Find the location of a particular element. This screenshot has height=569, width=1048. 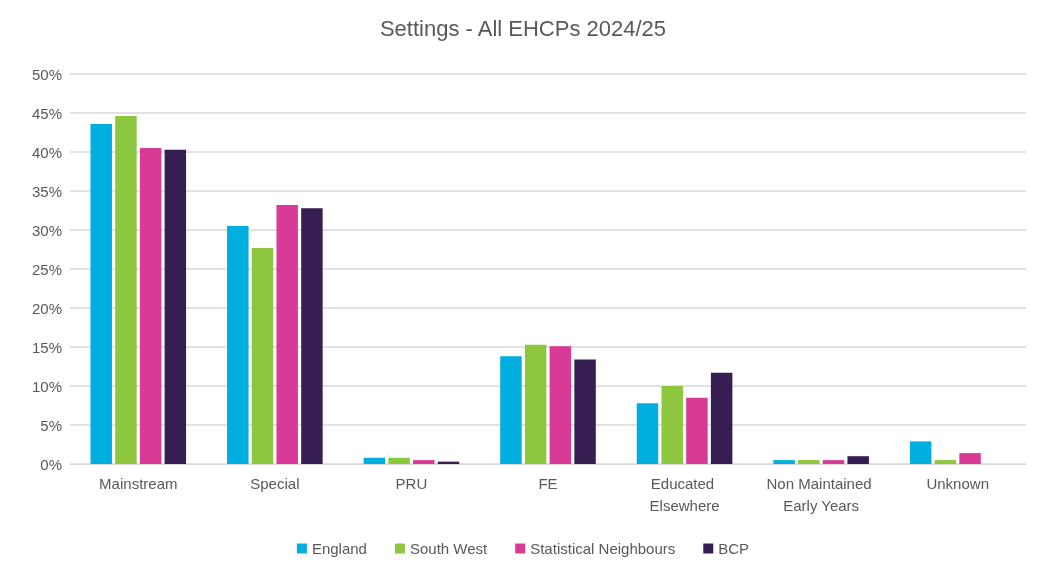

x-tick-label: Educated Elsewhere is located at coordinates (684, 494).